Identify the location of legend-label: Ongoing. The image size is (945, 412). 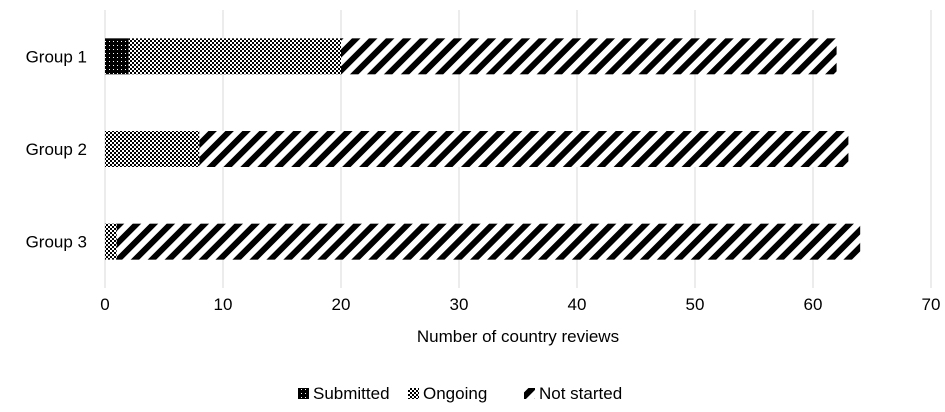
(455, 393).